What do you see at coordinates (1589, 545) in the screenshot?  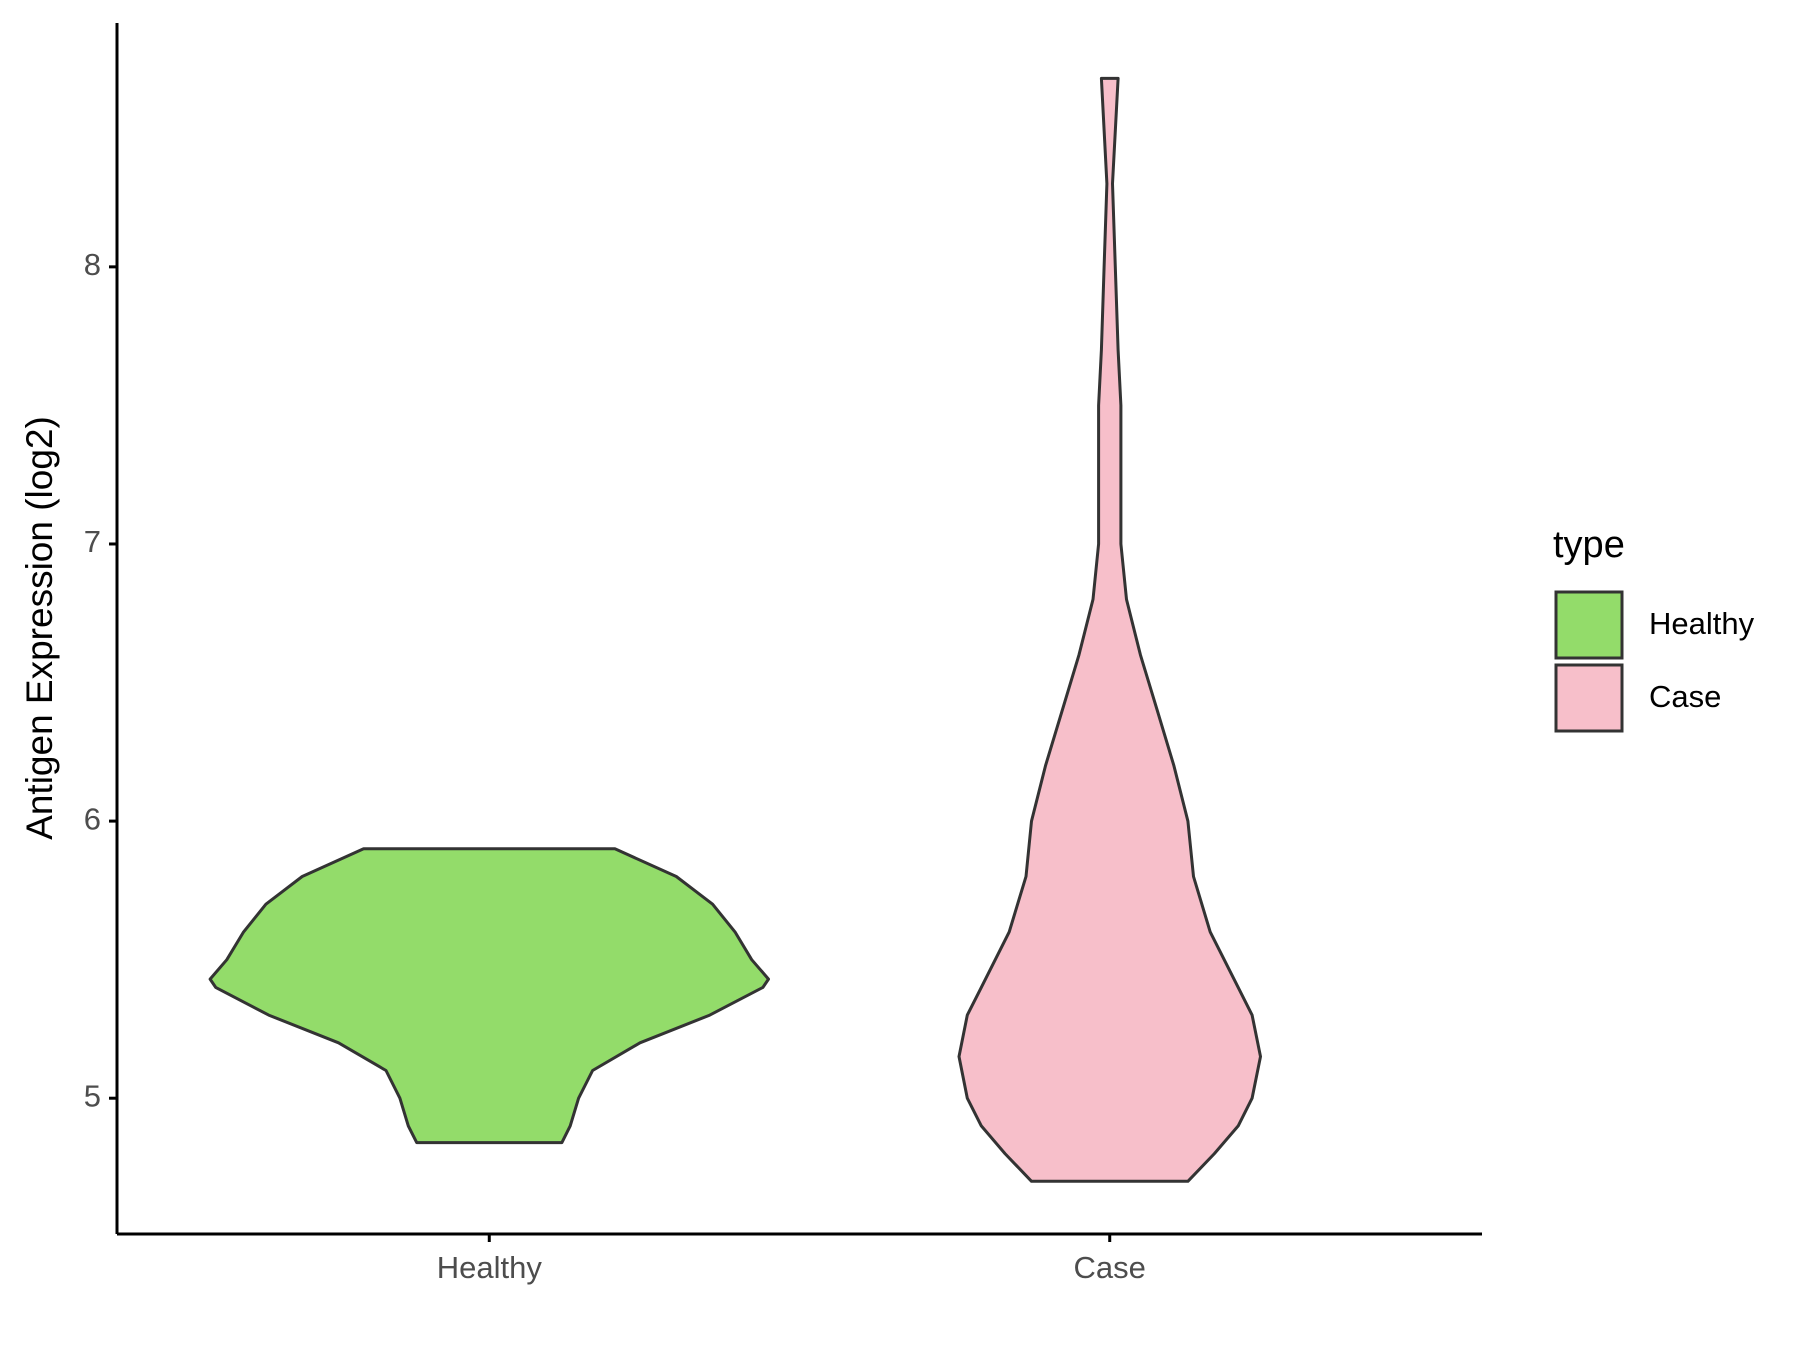 I see `legend-title: type` at bounding box center [1589, 545].